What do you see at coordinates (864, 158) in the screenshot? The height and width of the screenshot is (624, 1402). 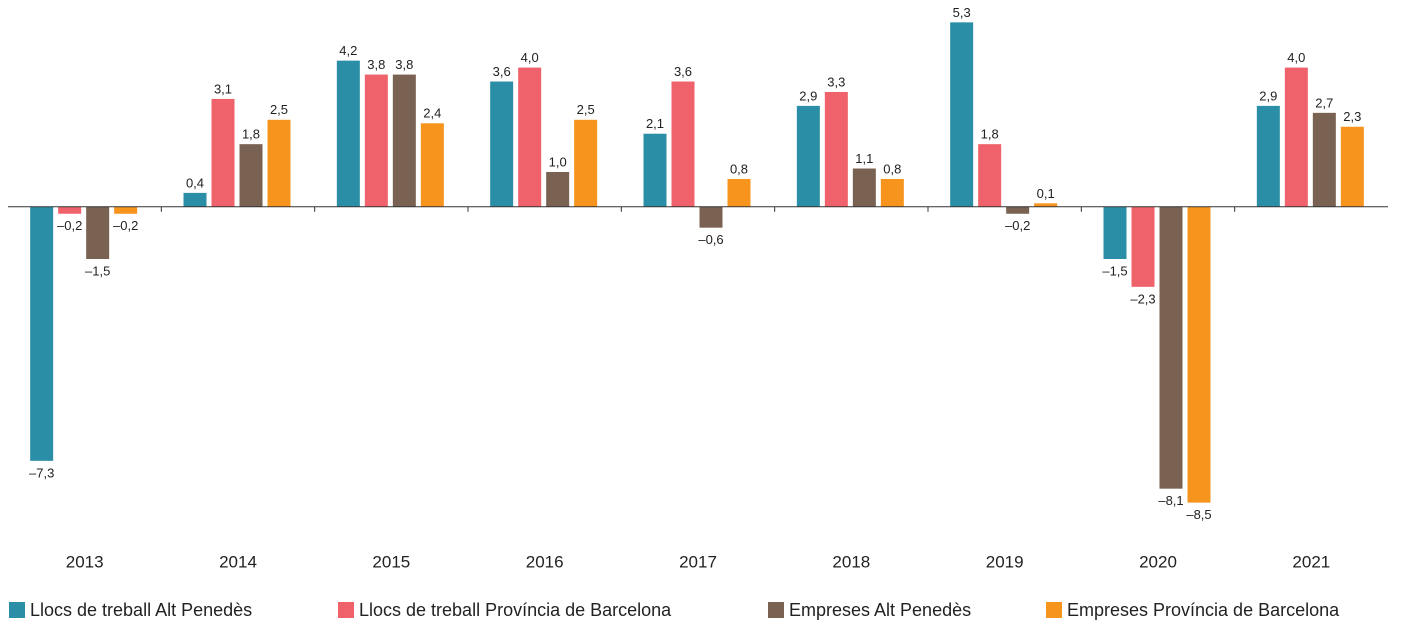 I see `value-label: 1,1` at bounding box center [864, 158].